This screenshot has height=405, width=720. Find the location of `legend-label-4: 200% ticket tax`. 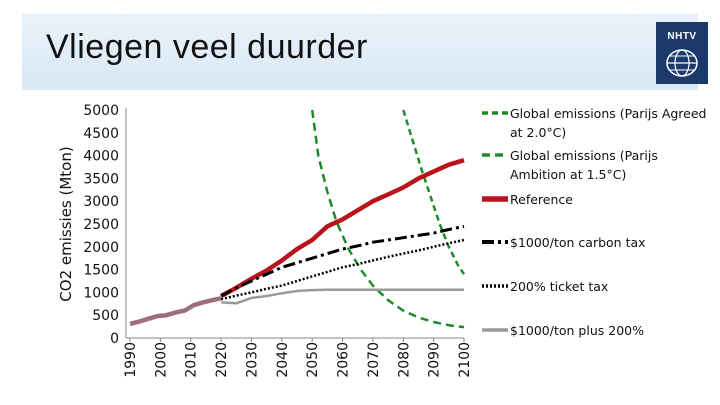

legend-label-4: 200% ticket tax is located at coordinates (559, 286).